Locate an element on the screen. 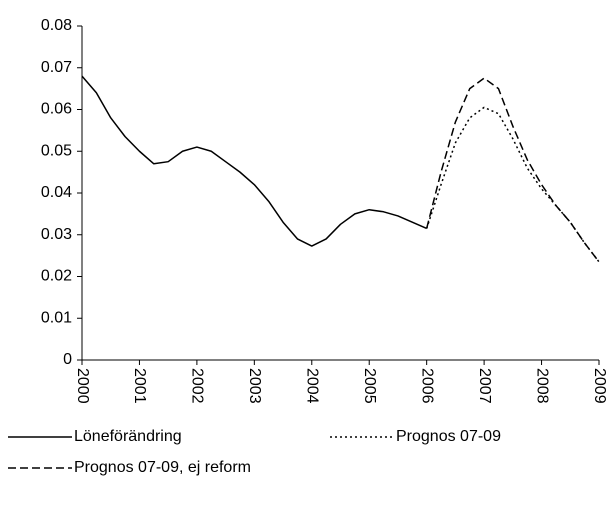  y-tick-label: 0.07 is located at coordinates (56, 67).